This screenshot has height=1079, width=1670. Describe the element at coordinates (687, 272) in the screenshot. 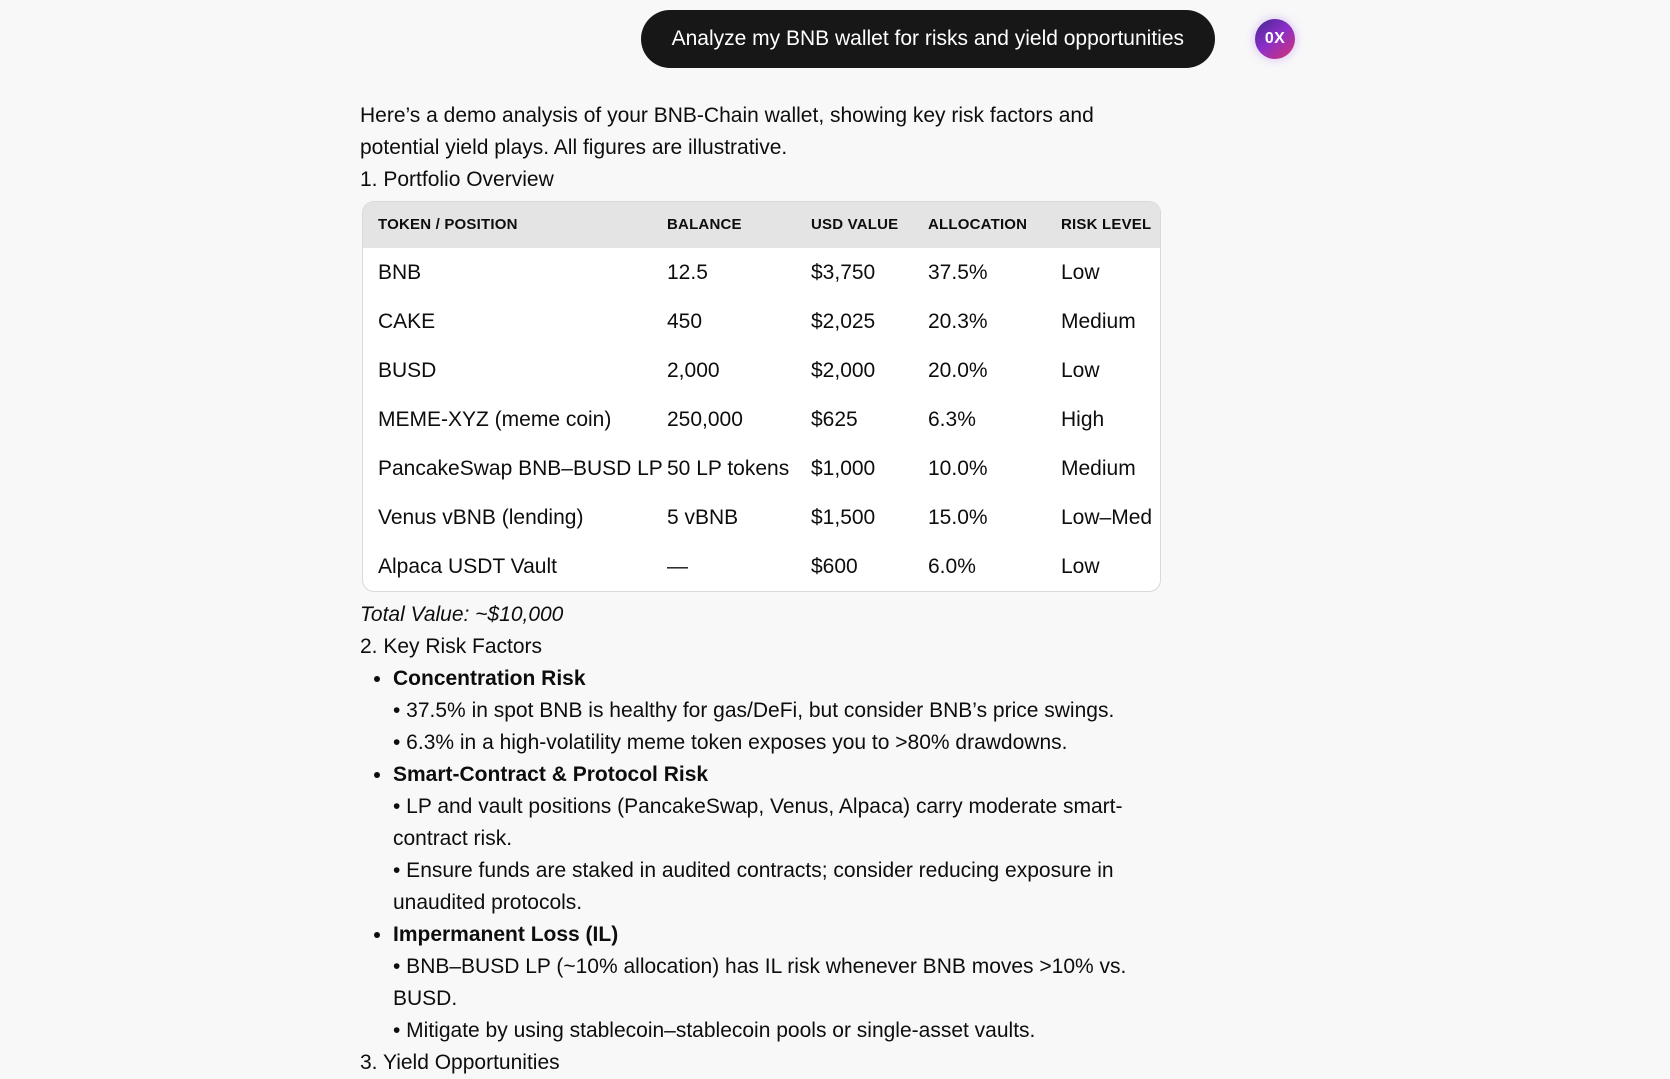

I see `table-cell: 12.5` at that location.